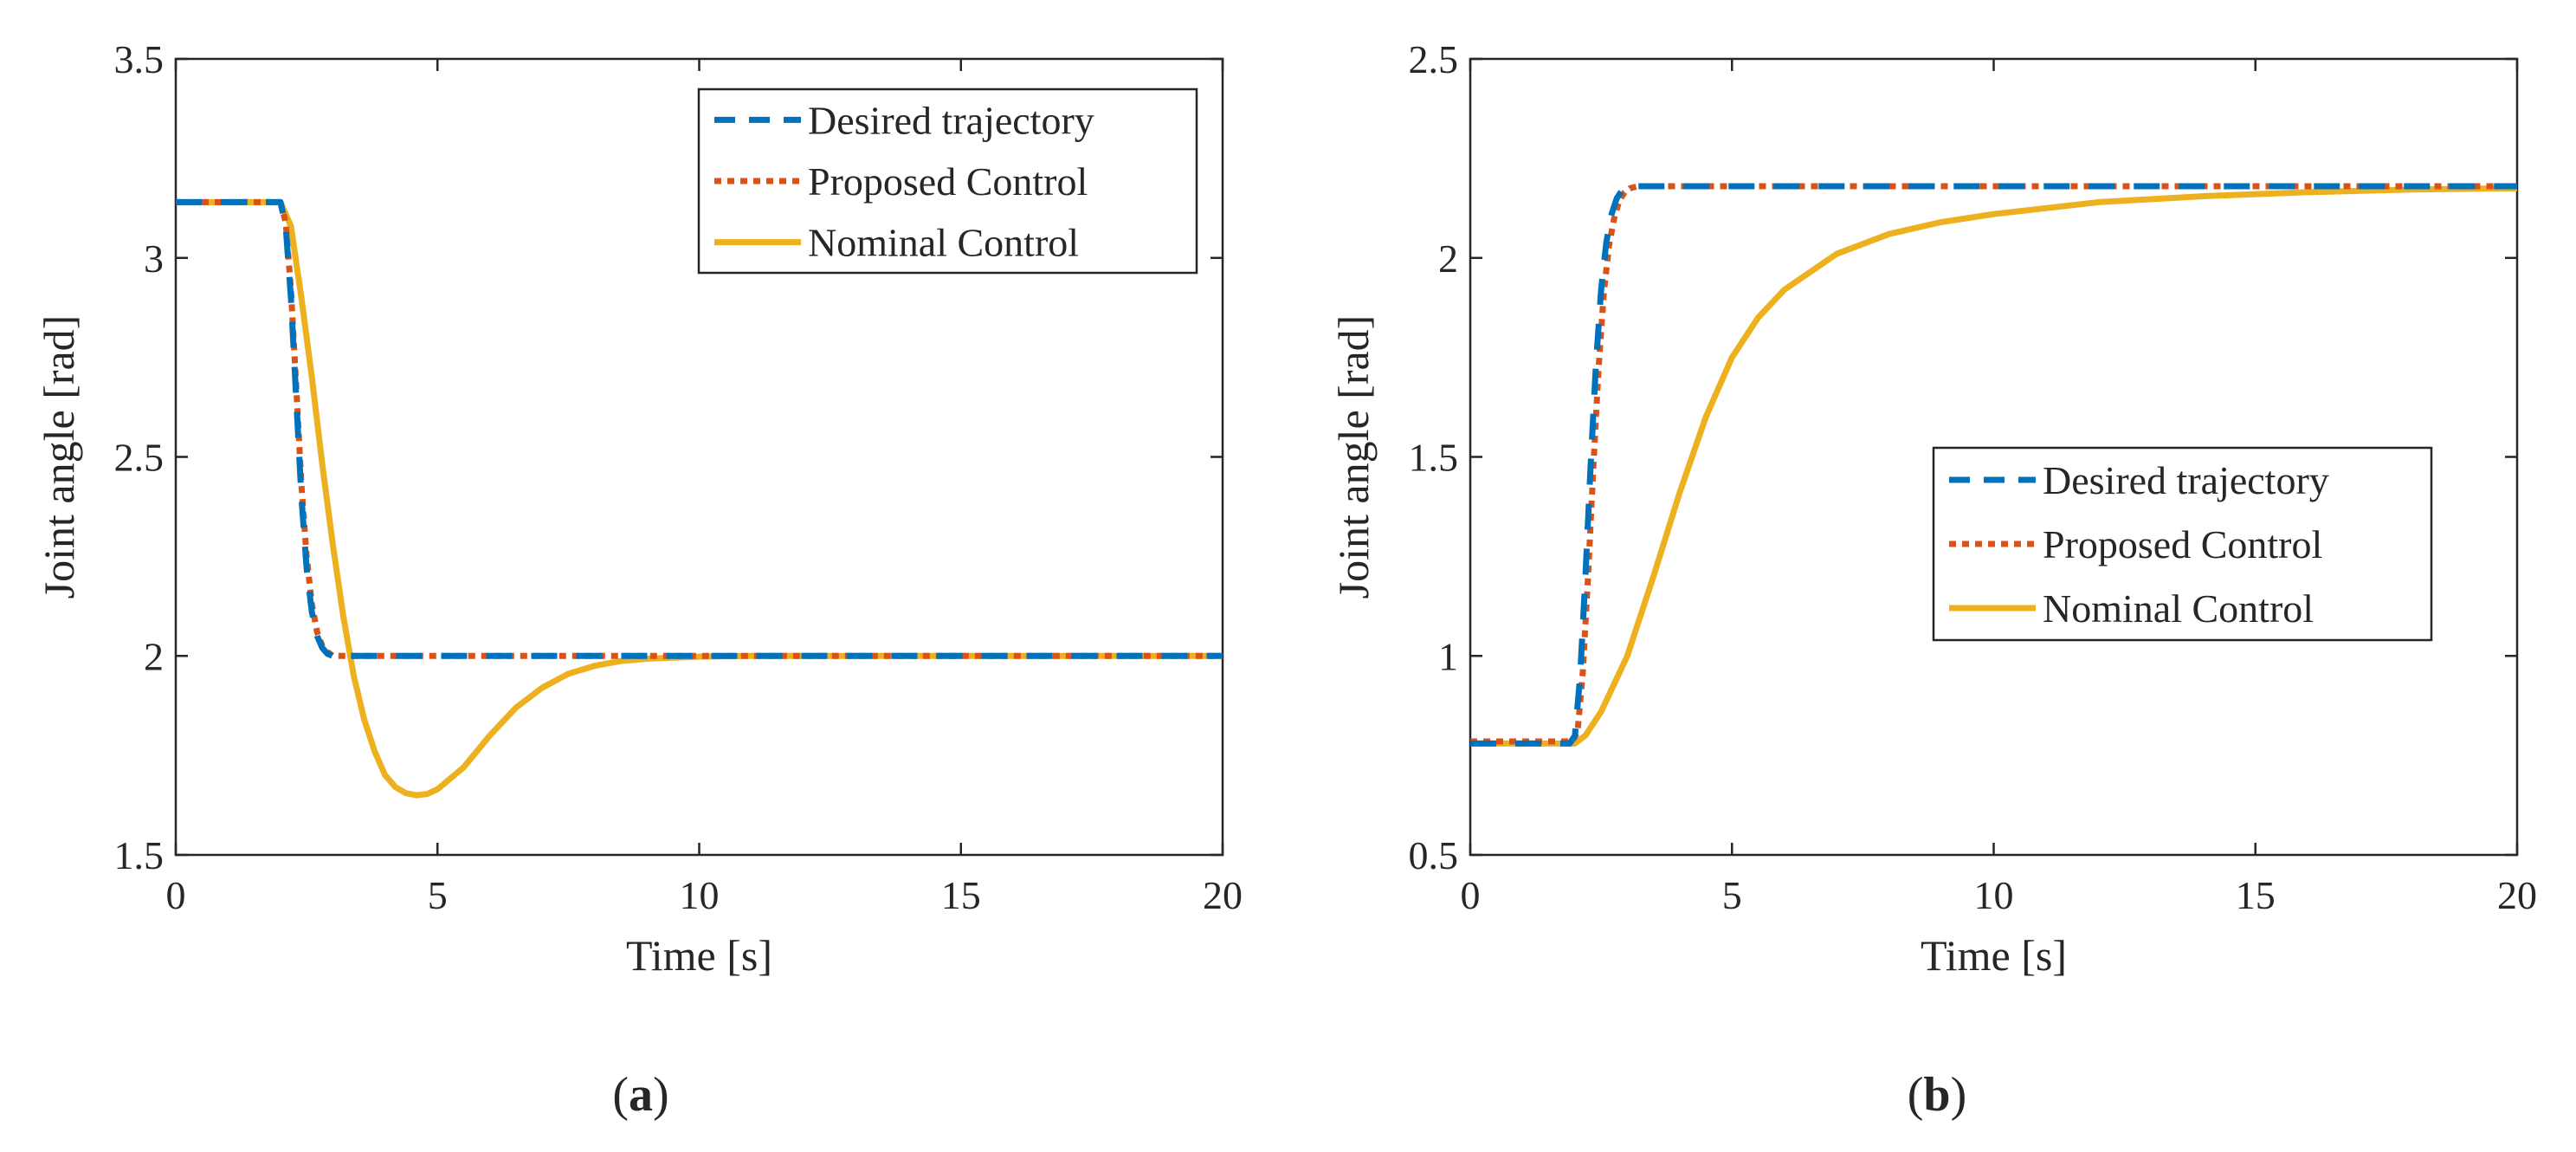  I want to click on y-tick-label: 1, so click(1448, 656).